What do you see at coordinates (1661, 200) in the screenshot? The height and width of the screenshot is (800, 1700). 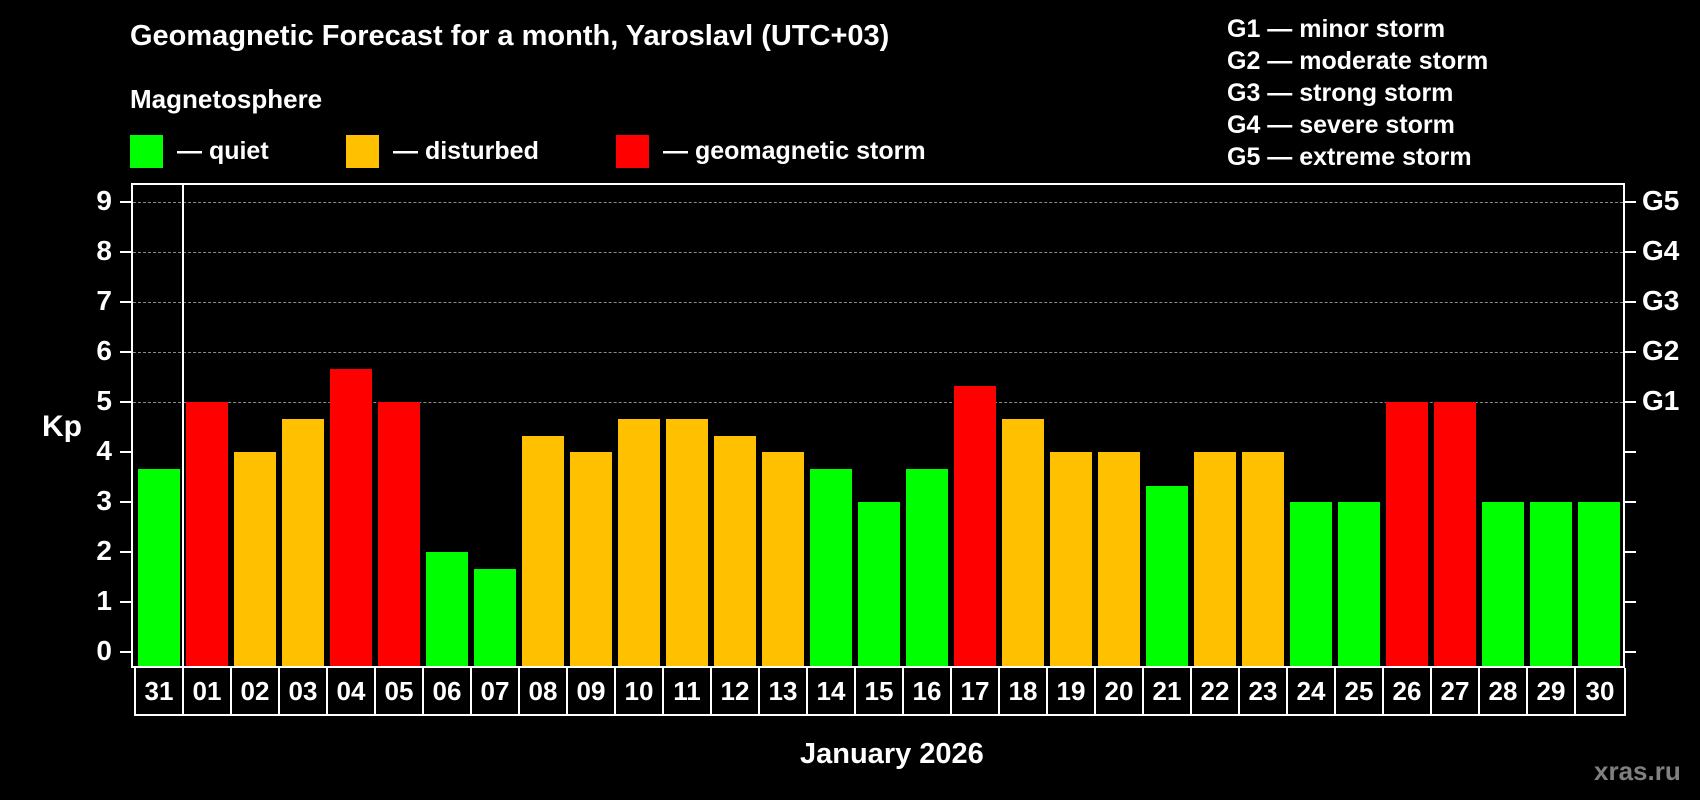 I see `g-level-label: G5` at bounding box center [1661, 200].